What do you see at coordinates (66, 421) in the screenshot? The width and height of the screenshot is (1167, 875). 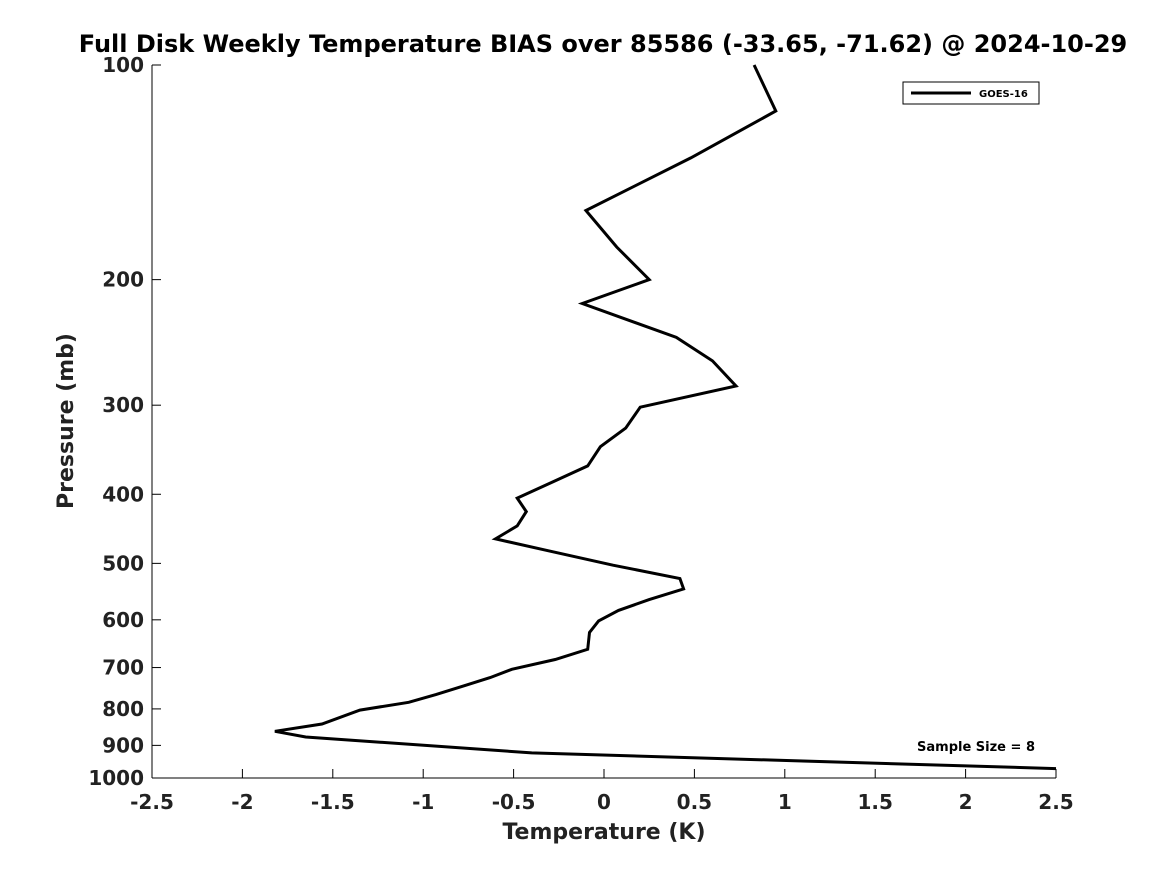 I see `y-axis-label: Pressure (mb)` at bounding box center [66, 421].